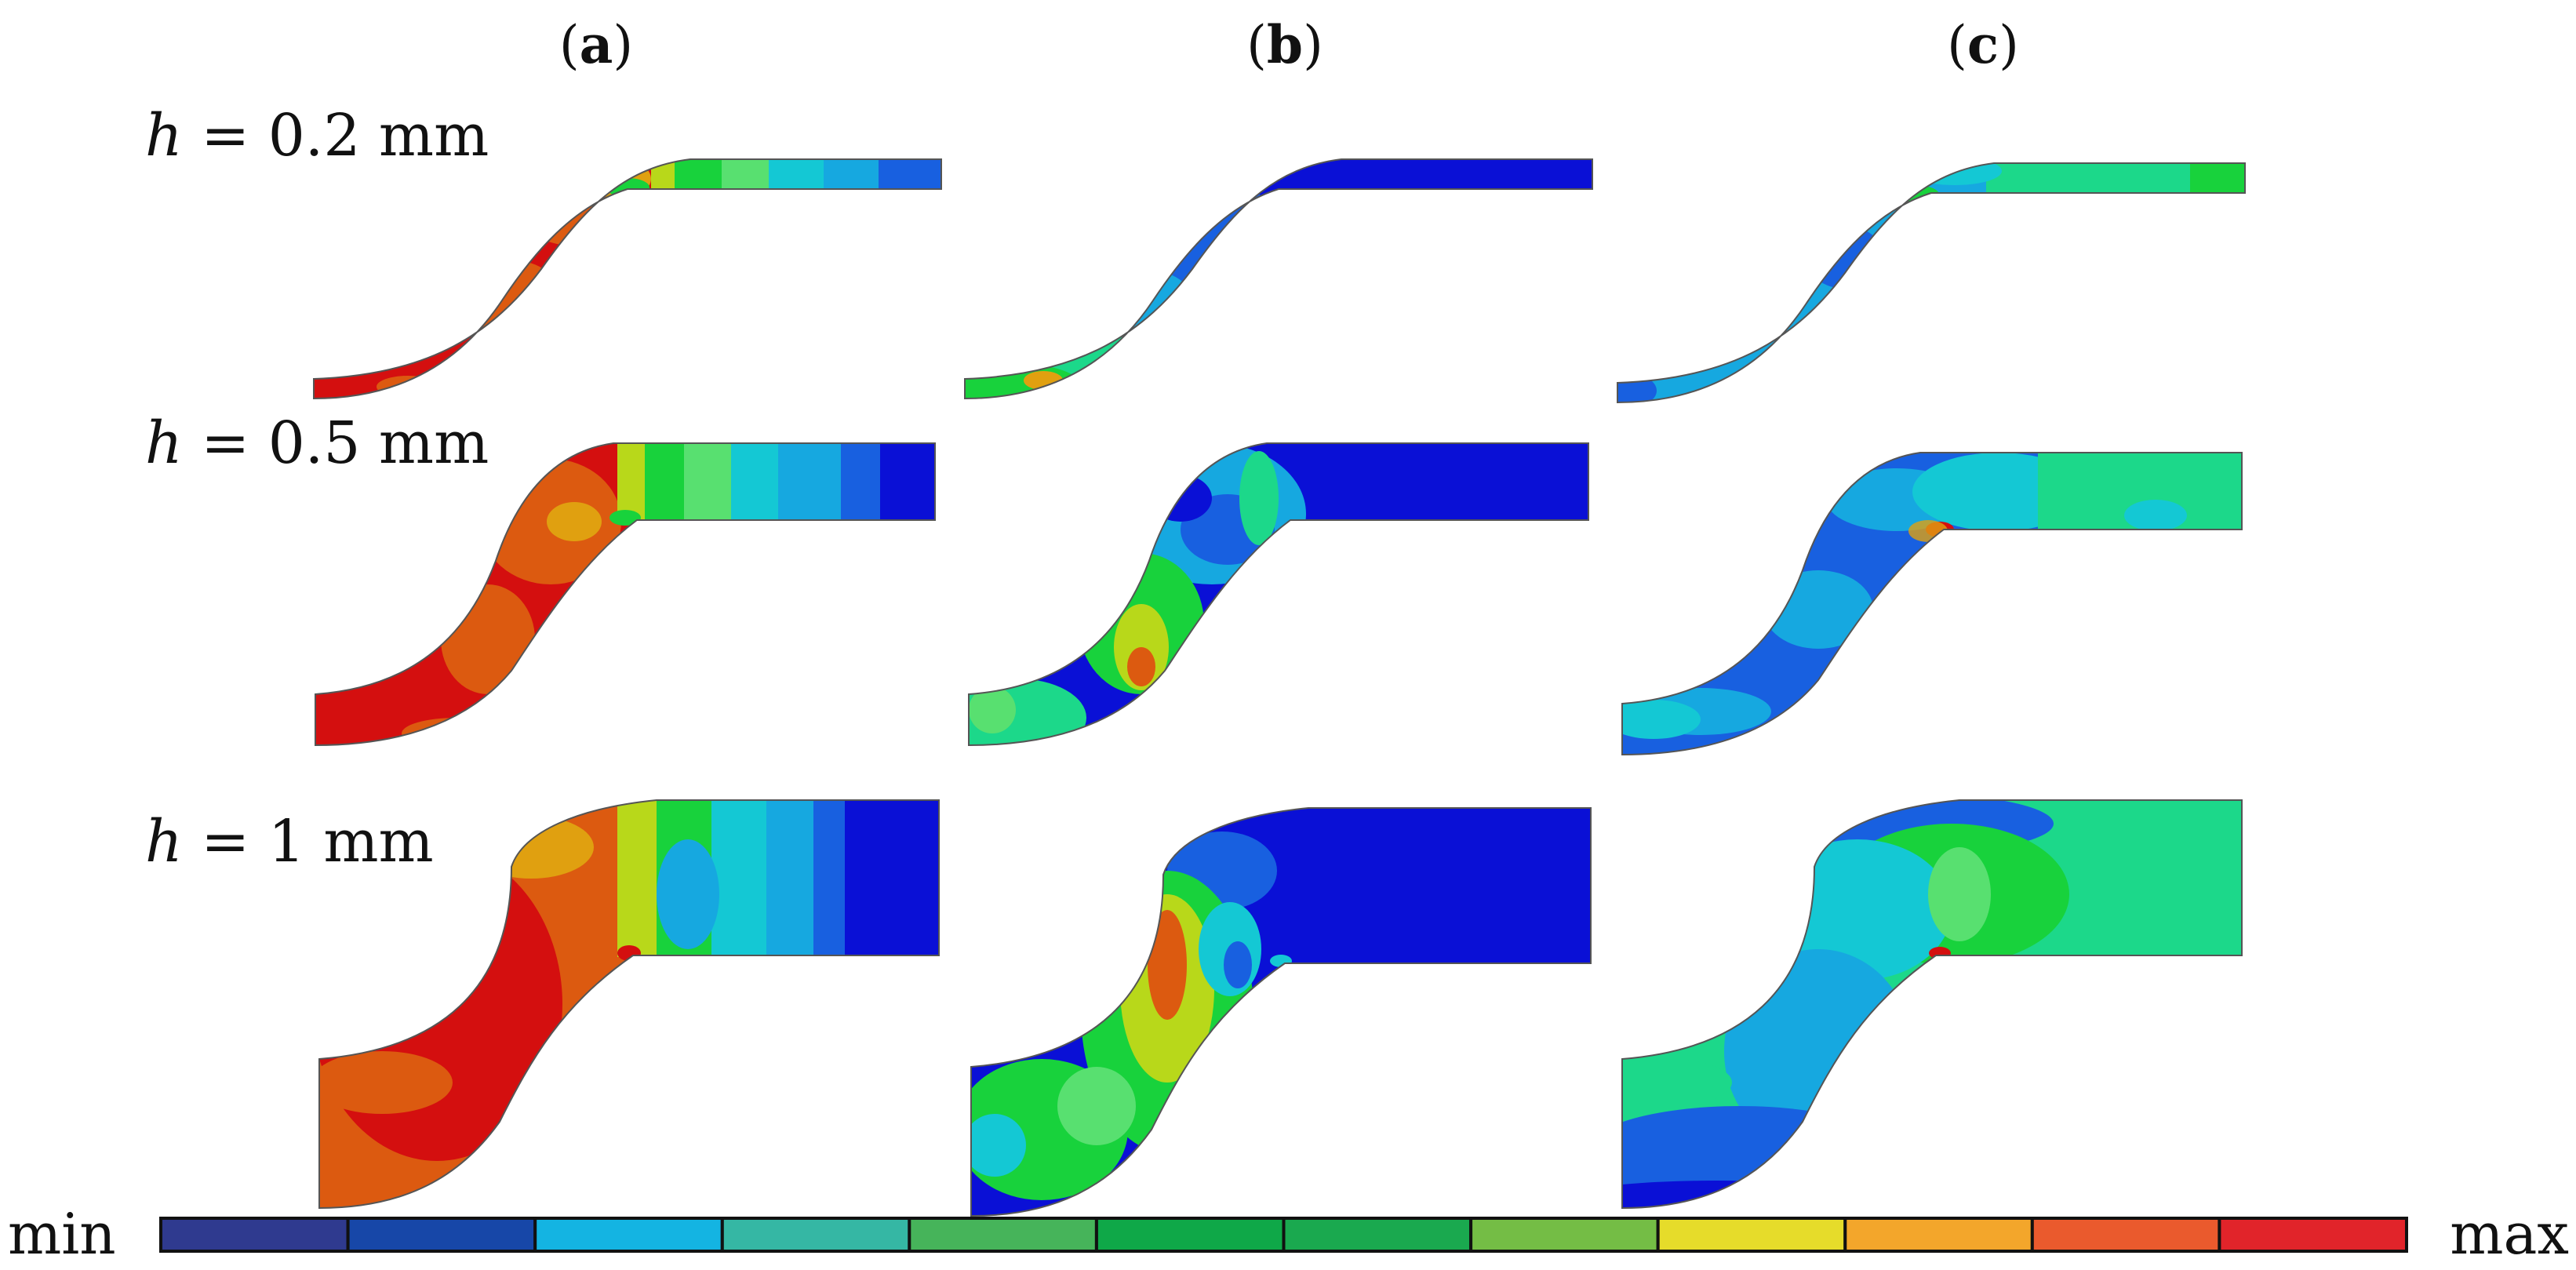  What do you see at coordinates (317, 135) in the screenshot?
I see `row-label-h-0.2: h = 0.2 mm` at bounding box center [317, 135].